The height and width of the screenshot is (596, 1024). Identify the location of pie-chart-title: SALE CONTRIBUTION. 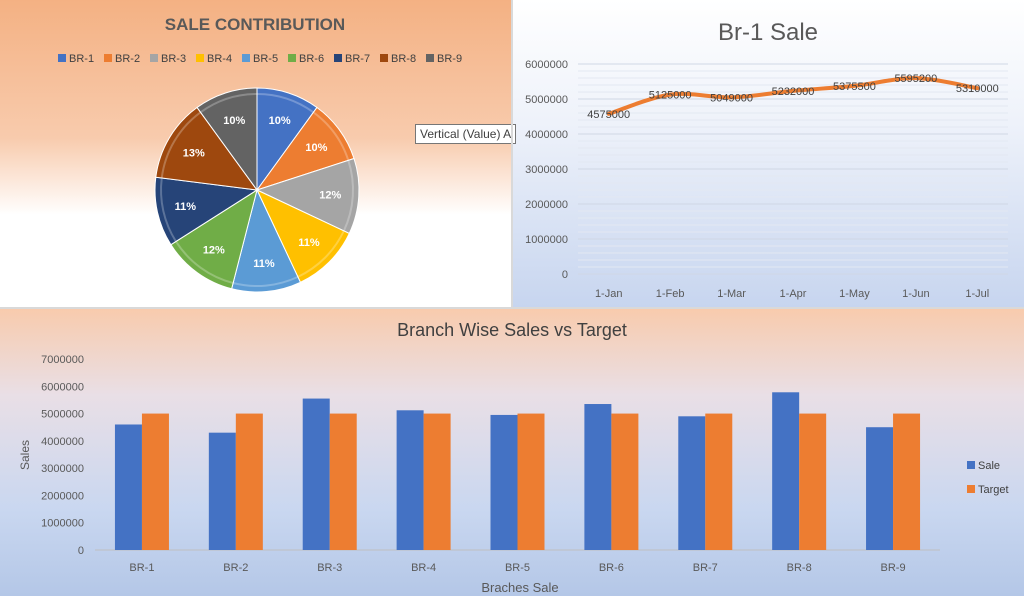
(255, 24).